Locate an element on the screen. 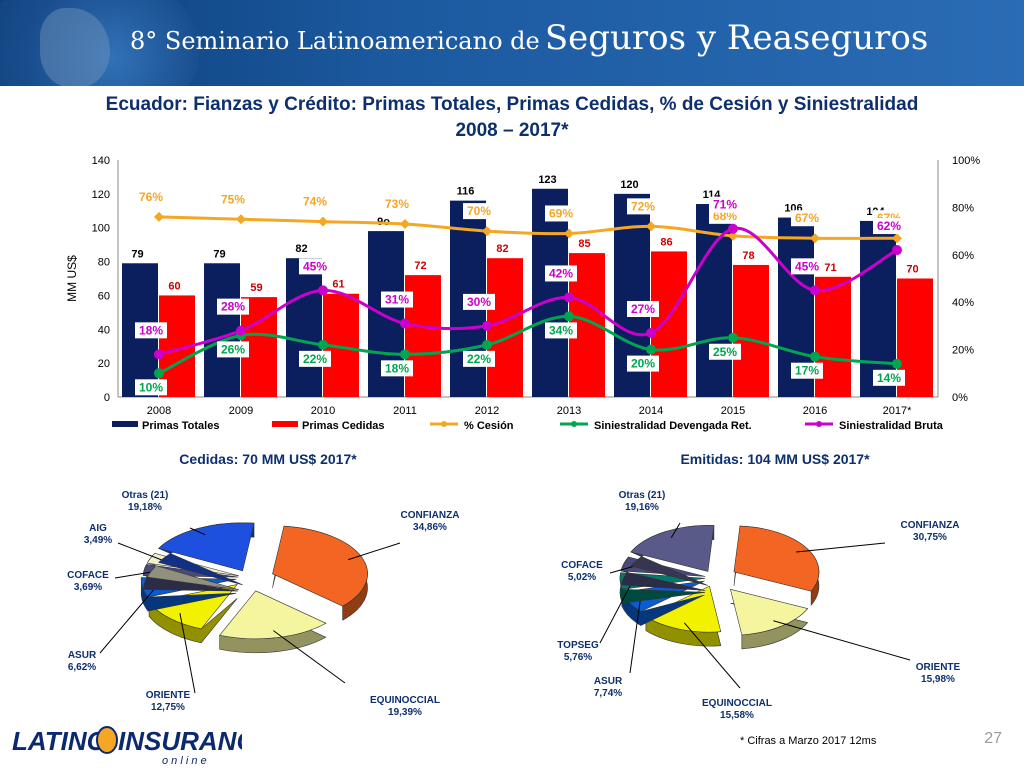  y-tick-label: 0 is located at coordinates (107, 398).